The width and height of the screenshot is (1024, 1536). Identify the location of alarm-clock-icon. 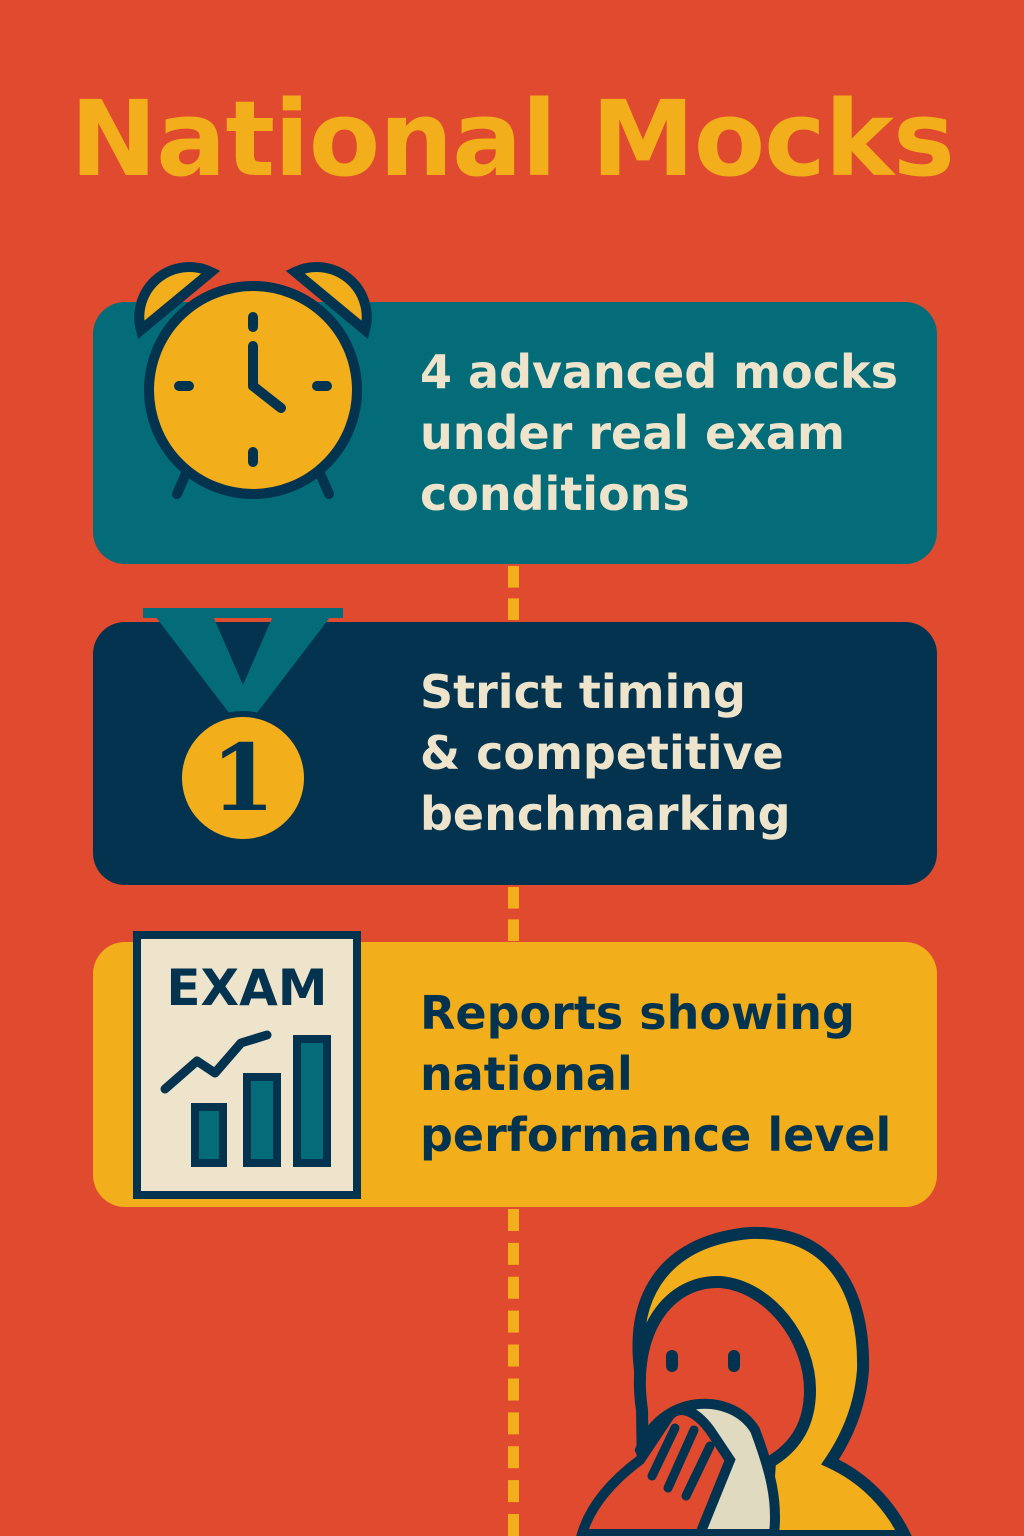
(253, 380).